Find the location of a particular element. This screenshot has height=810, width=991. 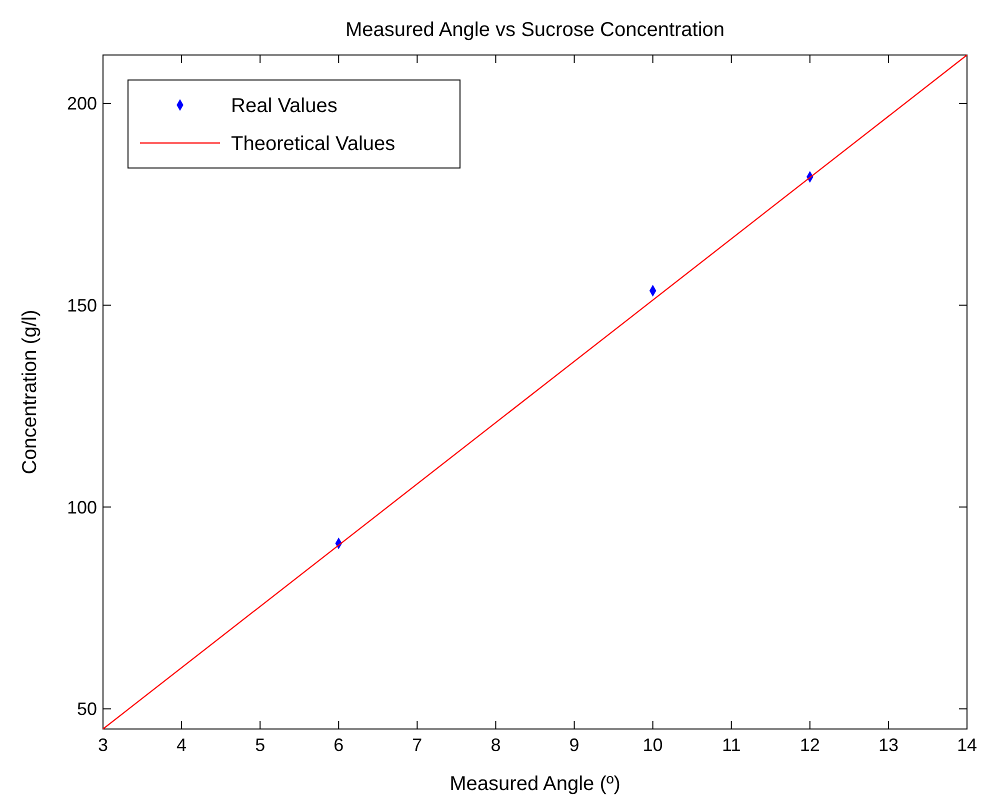

y-tick-label: 100 is located at coordinates (81, 507).